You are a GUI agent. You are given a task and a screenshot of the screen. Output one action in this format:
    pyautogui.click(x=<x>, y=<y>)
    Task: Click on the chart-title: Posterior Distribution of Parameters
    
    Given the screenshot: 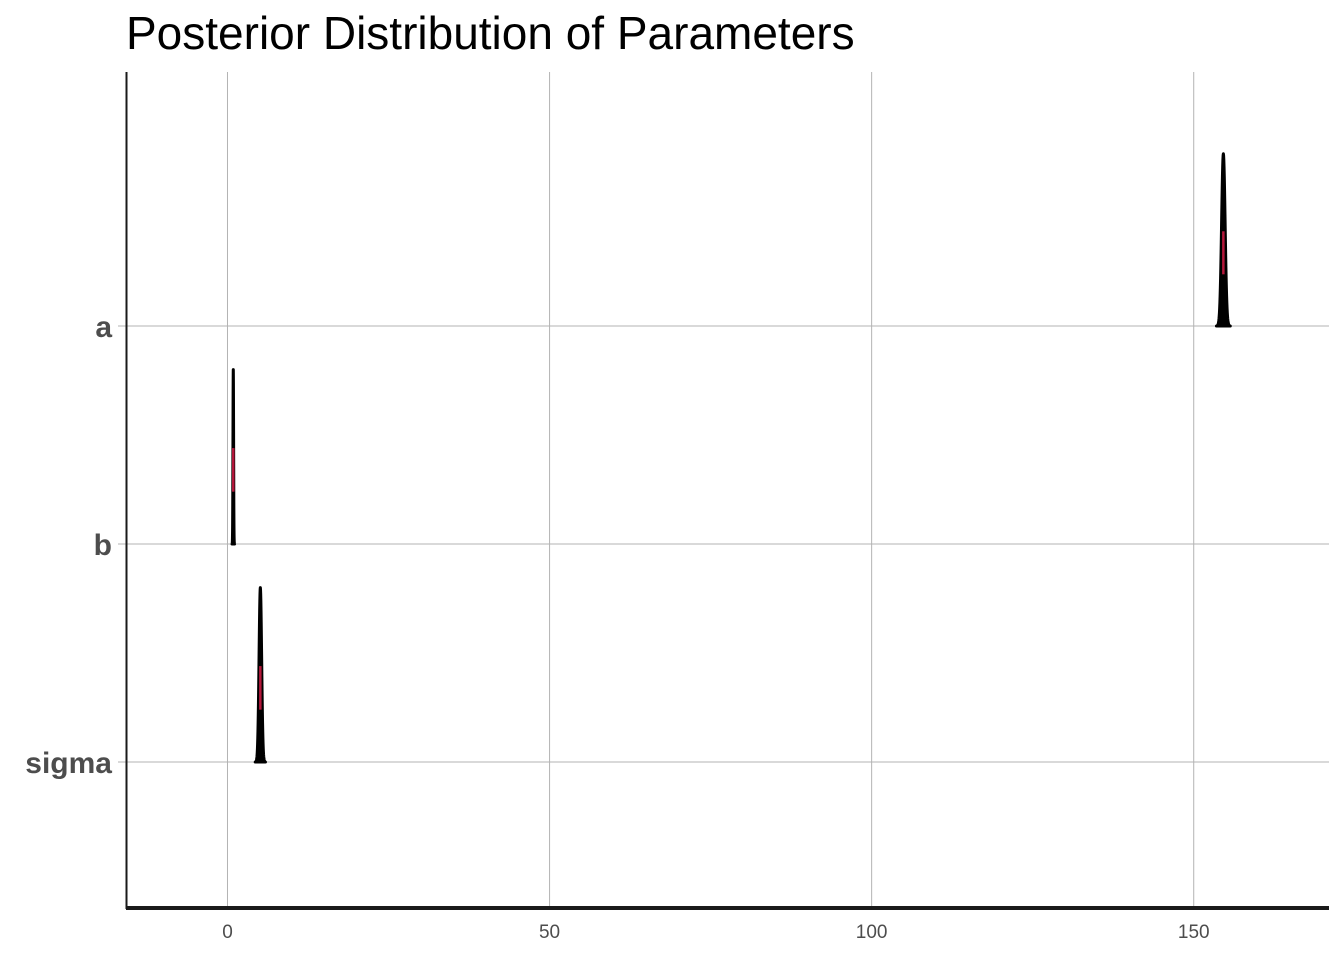 What is the action you would take?
    pyautogui.click(x=490, y=33)
    